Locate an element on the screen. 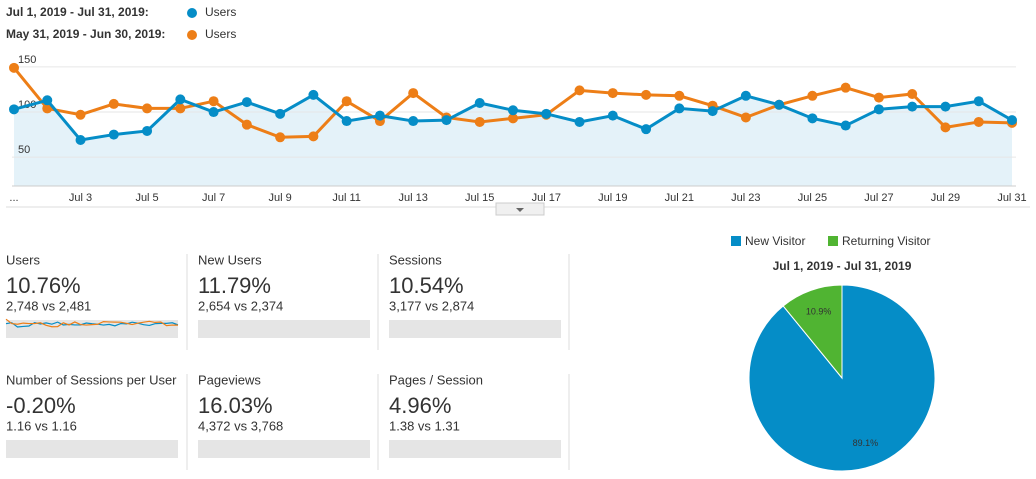 This screenshot has height=479, width=1036. x-tick-label: Jul 23 is located at coordinates (745, 198).